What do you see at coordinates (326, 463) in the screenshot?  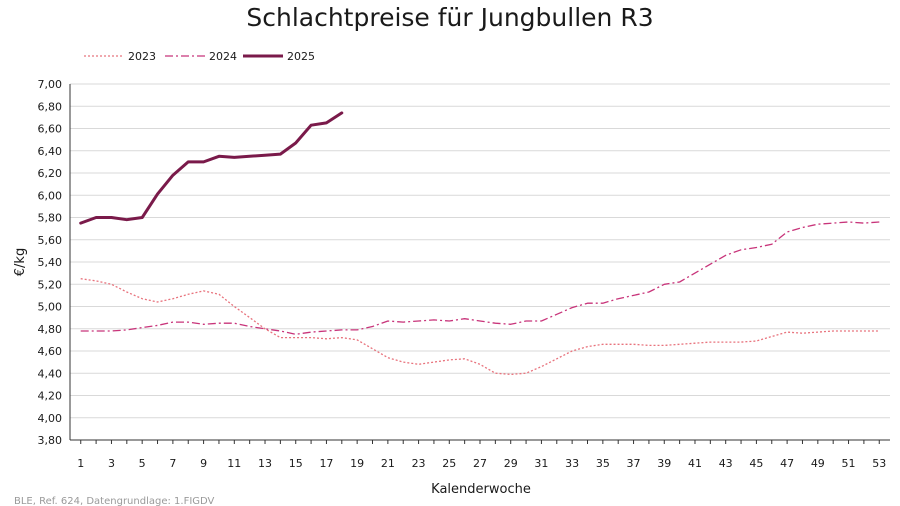 I see `x-tick-label: 17` at bounding box center [326, 463].